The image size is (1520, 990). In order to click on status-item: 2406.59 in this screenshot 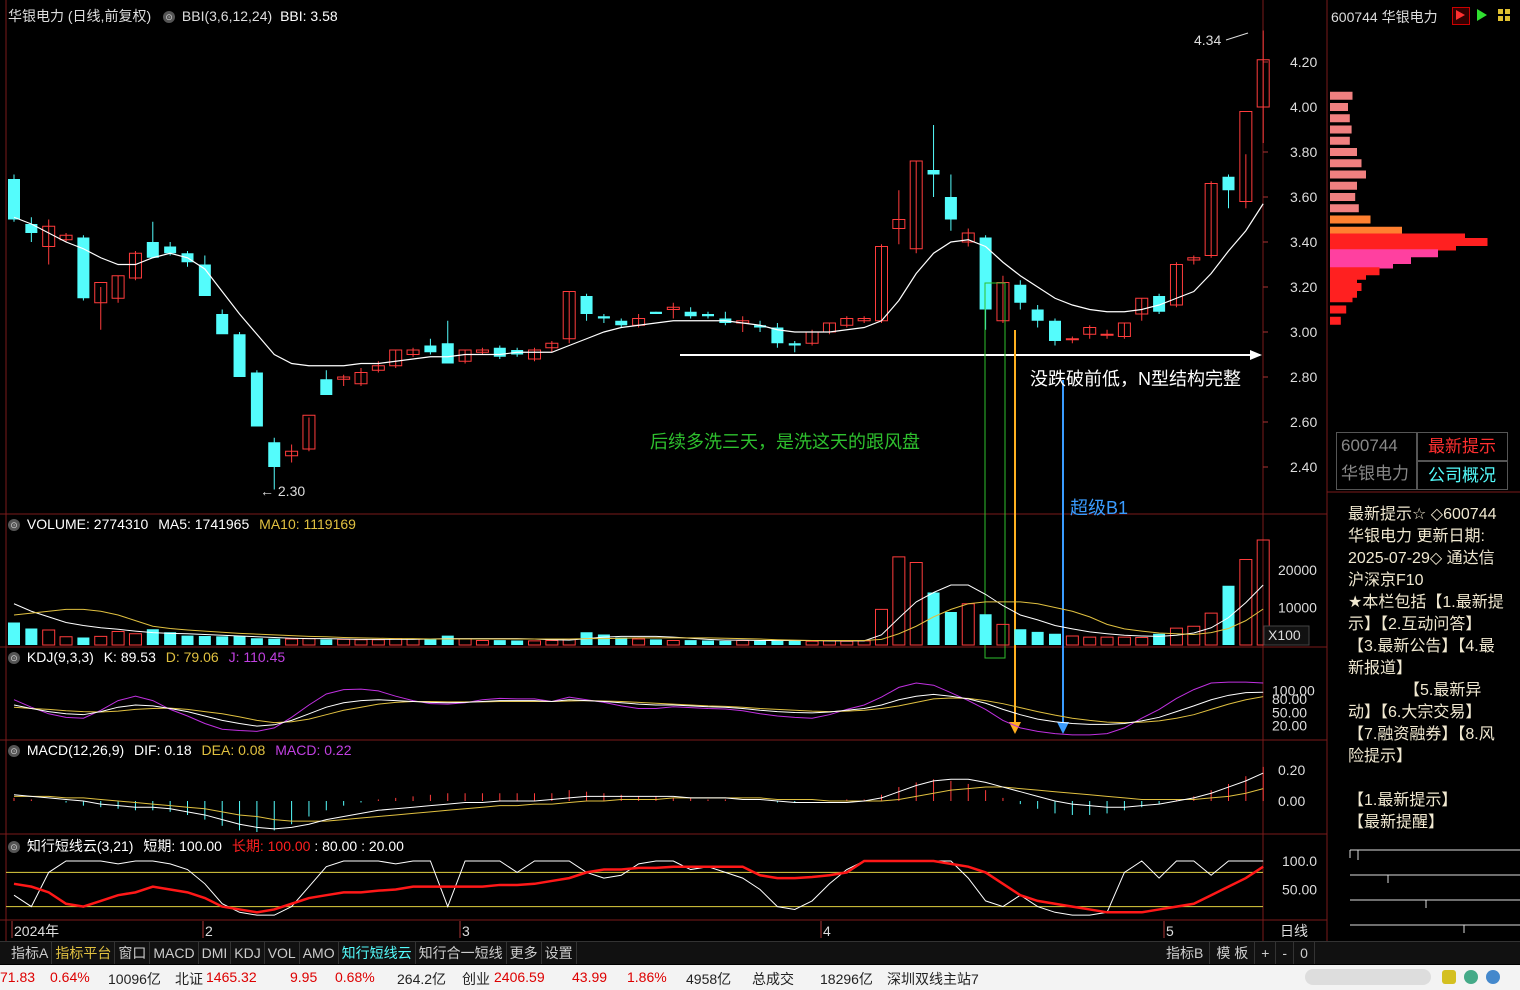, I will do `click(519, 977)`.